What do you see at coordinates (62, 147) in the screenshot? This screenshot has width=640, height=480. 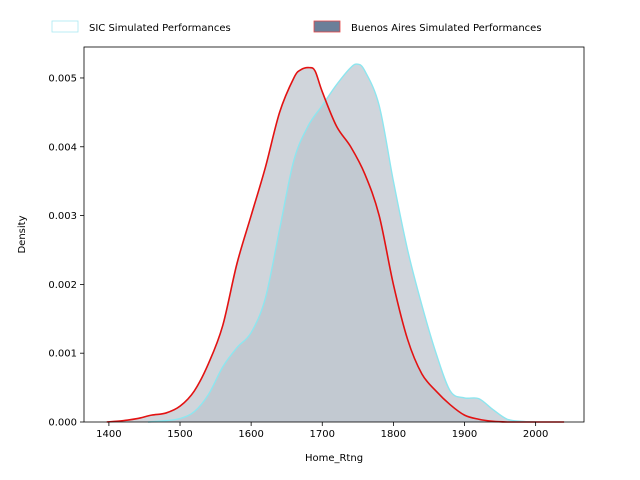 I see `y-tick-label: 0.004` at bounding box center [62, 147].